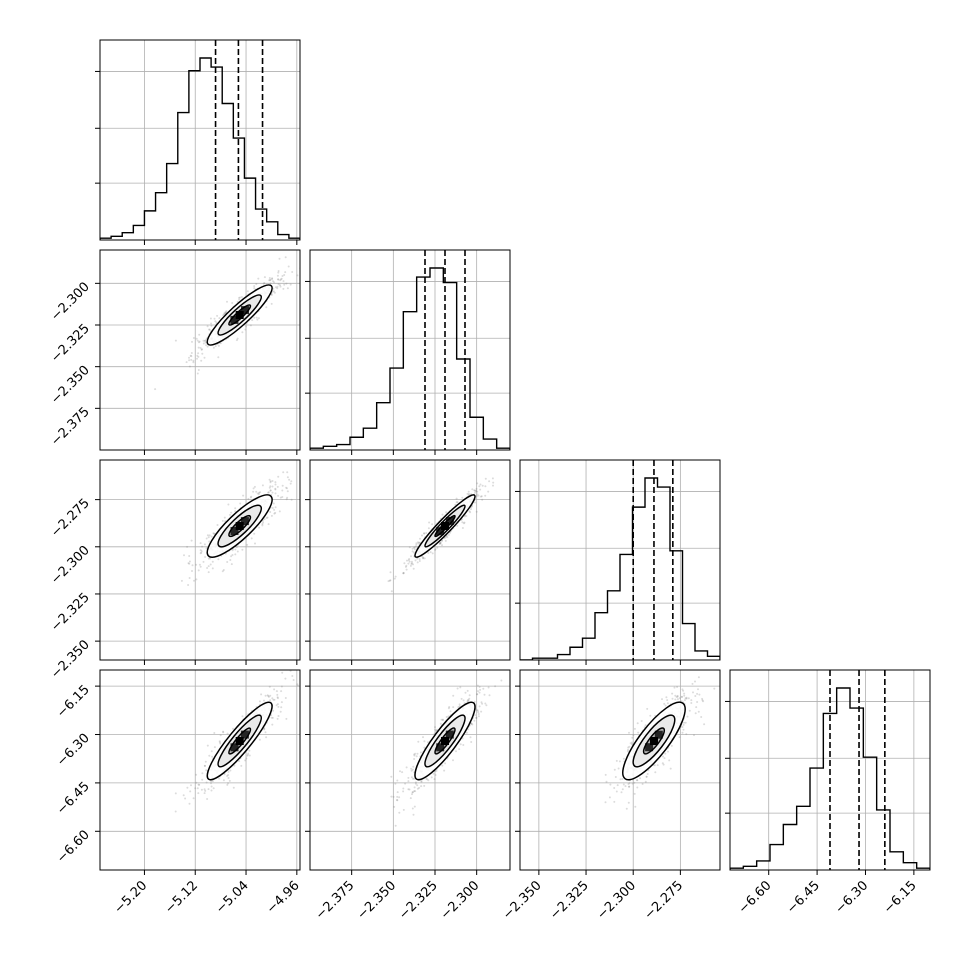 This screenshot has height=970, width=970. What do you see at coordinates (174, 570) in the screenshot?
I see `scatter-panel-2-0: −2.350−2.325−2.300−2.275` at bounding box center [174, 570].